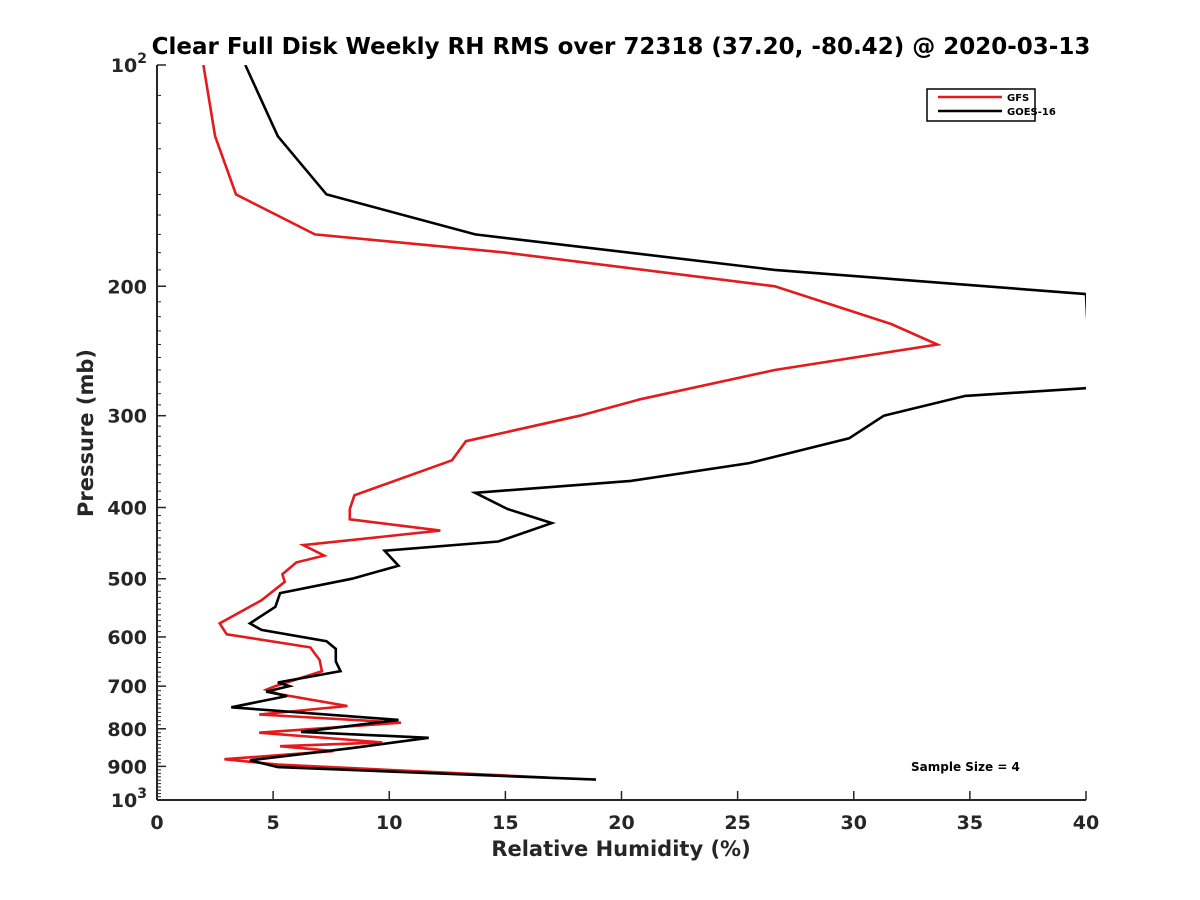 This screenshot has height=900, width=1200. What do you see at coordinates (1031, 112) in the screenshot?
I see `legend-label-goes-16: GOES-16` at bounding box center [1031, 112].